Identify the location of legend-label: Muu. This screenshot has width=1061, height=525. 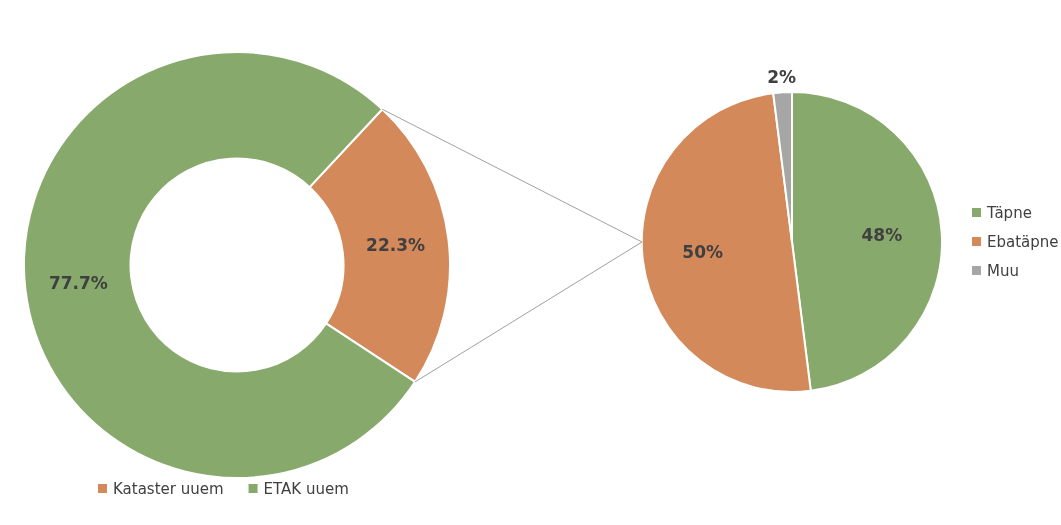
(1003, 270).